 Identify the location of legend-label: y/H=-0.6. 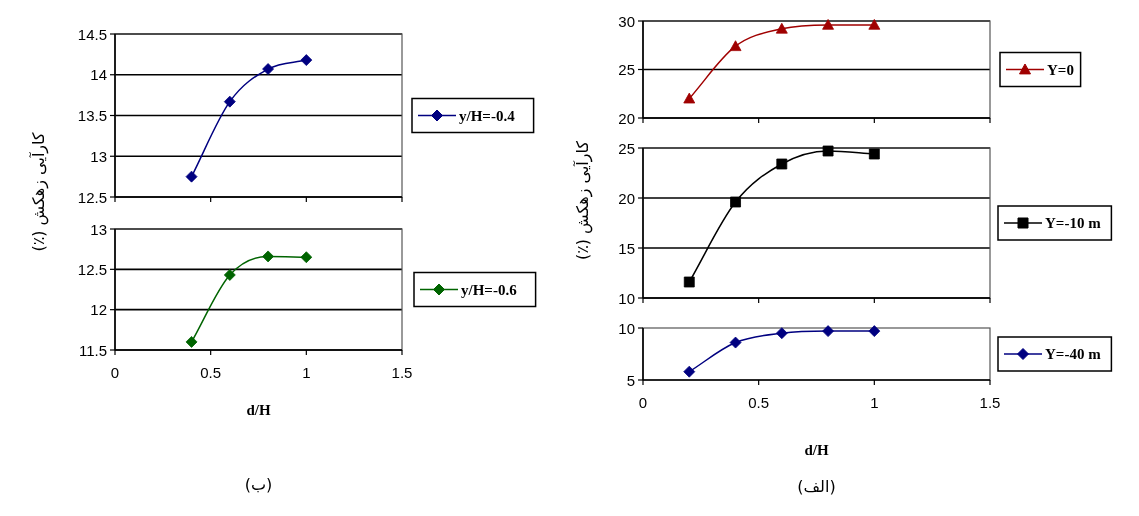
(489, 289).